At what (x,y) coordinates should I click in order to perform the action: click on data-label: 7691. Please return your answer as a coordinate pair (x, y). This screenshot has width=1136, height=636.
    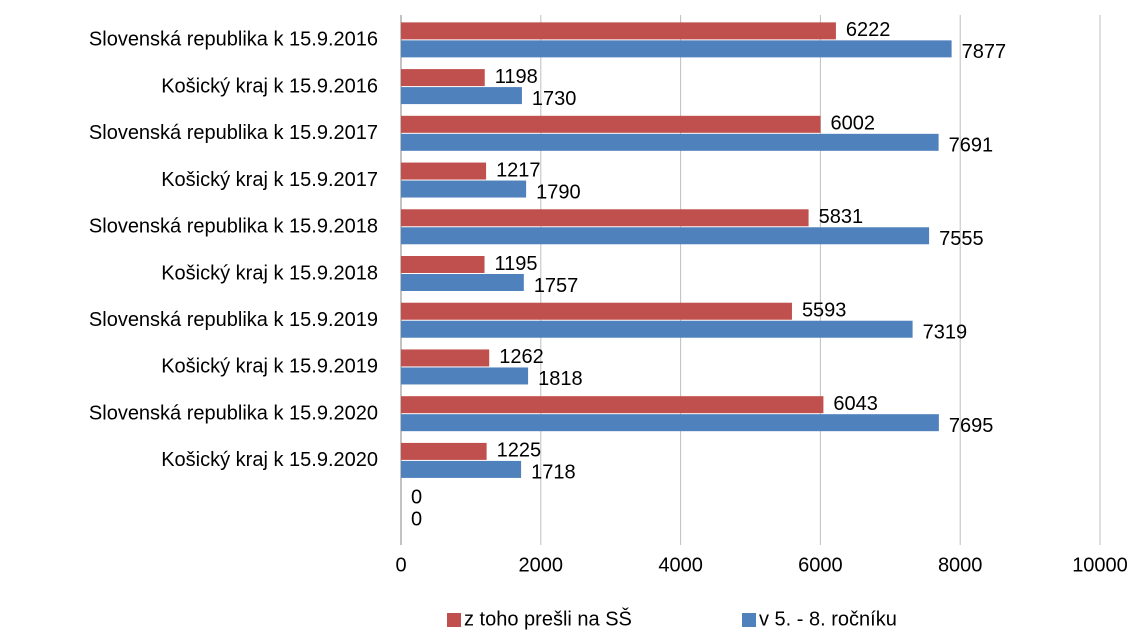
    Looking at the image, I should click on (971, 146).